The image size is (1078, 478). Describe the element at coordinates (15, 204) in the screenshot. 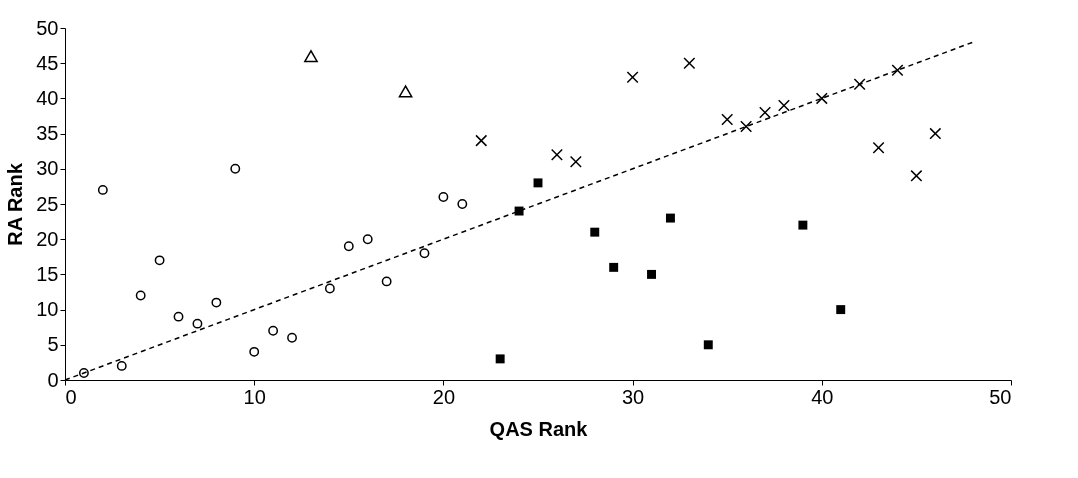

I see `y-axis-title: RA Rank` at that location.